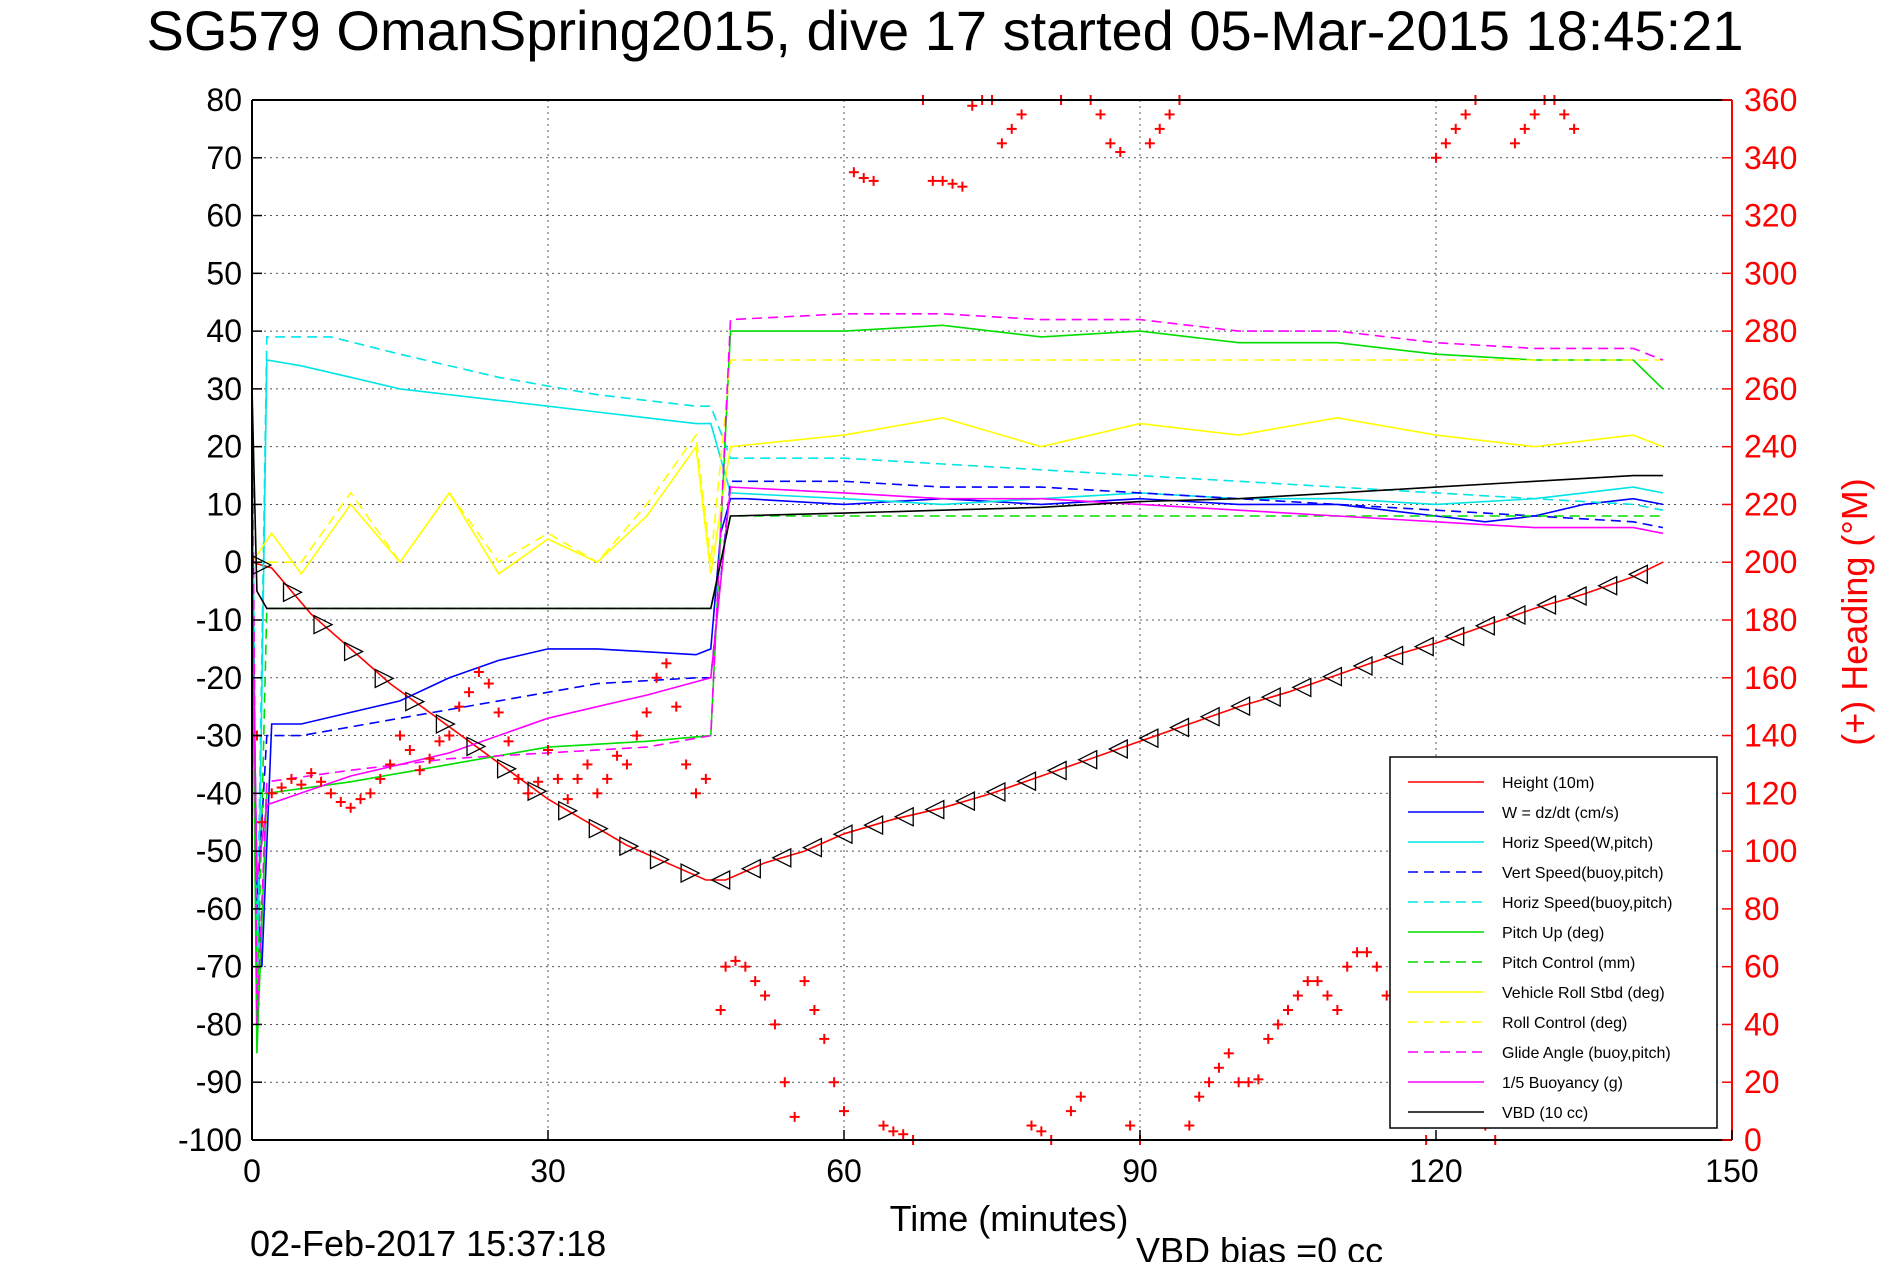  I want to click on right-tick-label: 220, so click(1770, 504).